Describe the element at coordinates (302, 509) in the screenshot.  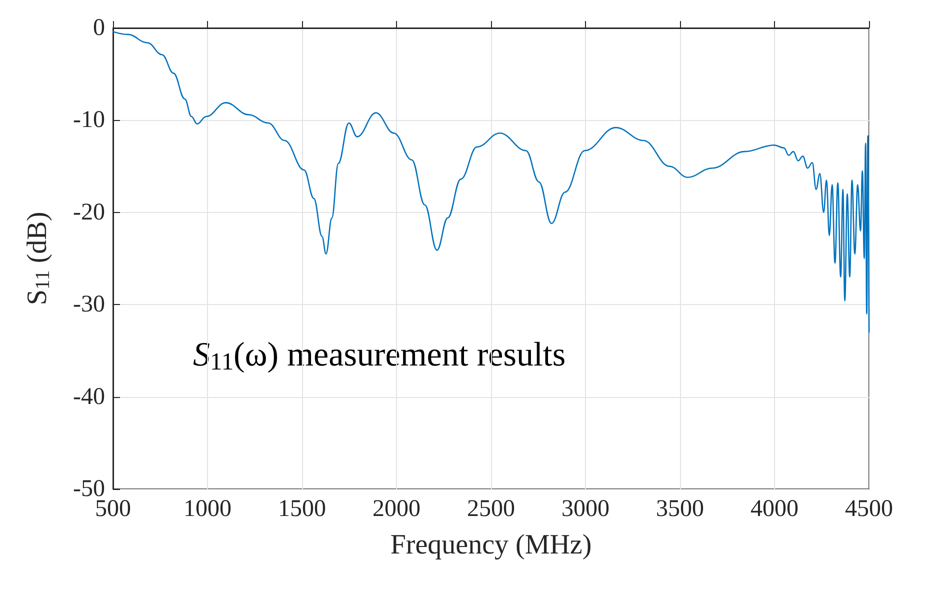
I see `x-tick-label: 1500` at that location.